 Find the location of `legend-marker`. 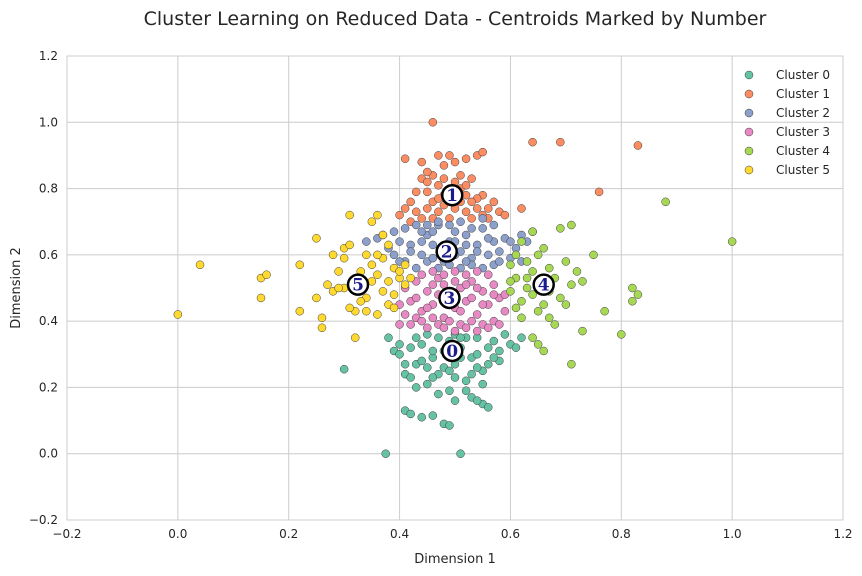

legend-marker is located at coordinates (749, 94).